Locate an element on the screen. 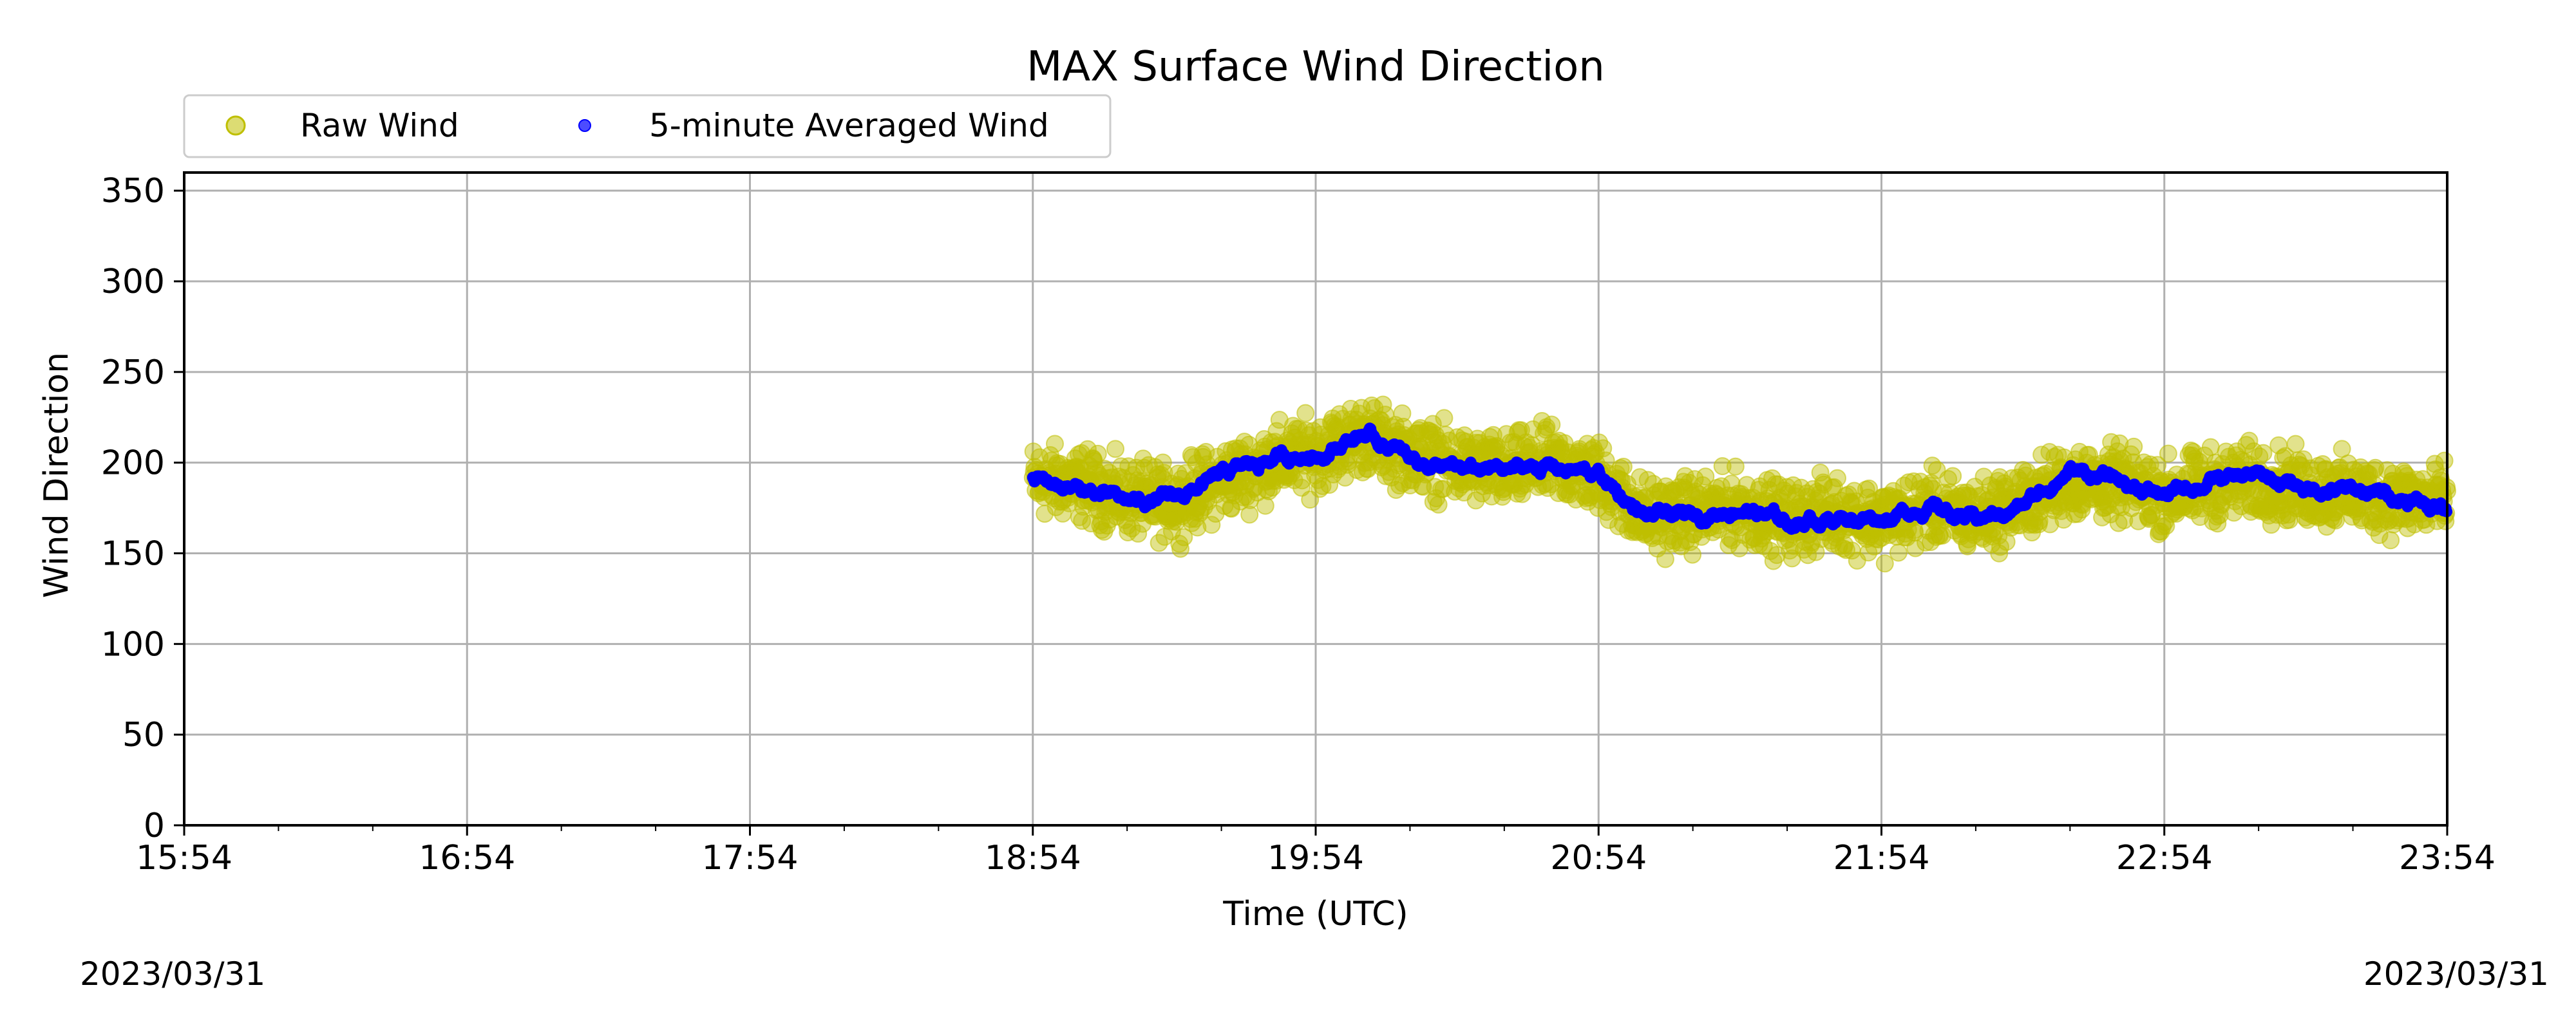 Image resolution: width=2576 pixels, height=1030 pixels. legend-label-averaged-wind: 5-minute Averaged Wind is located at coordinates (849, 126).